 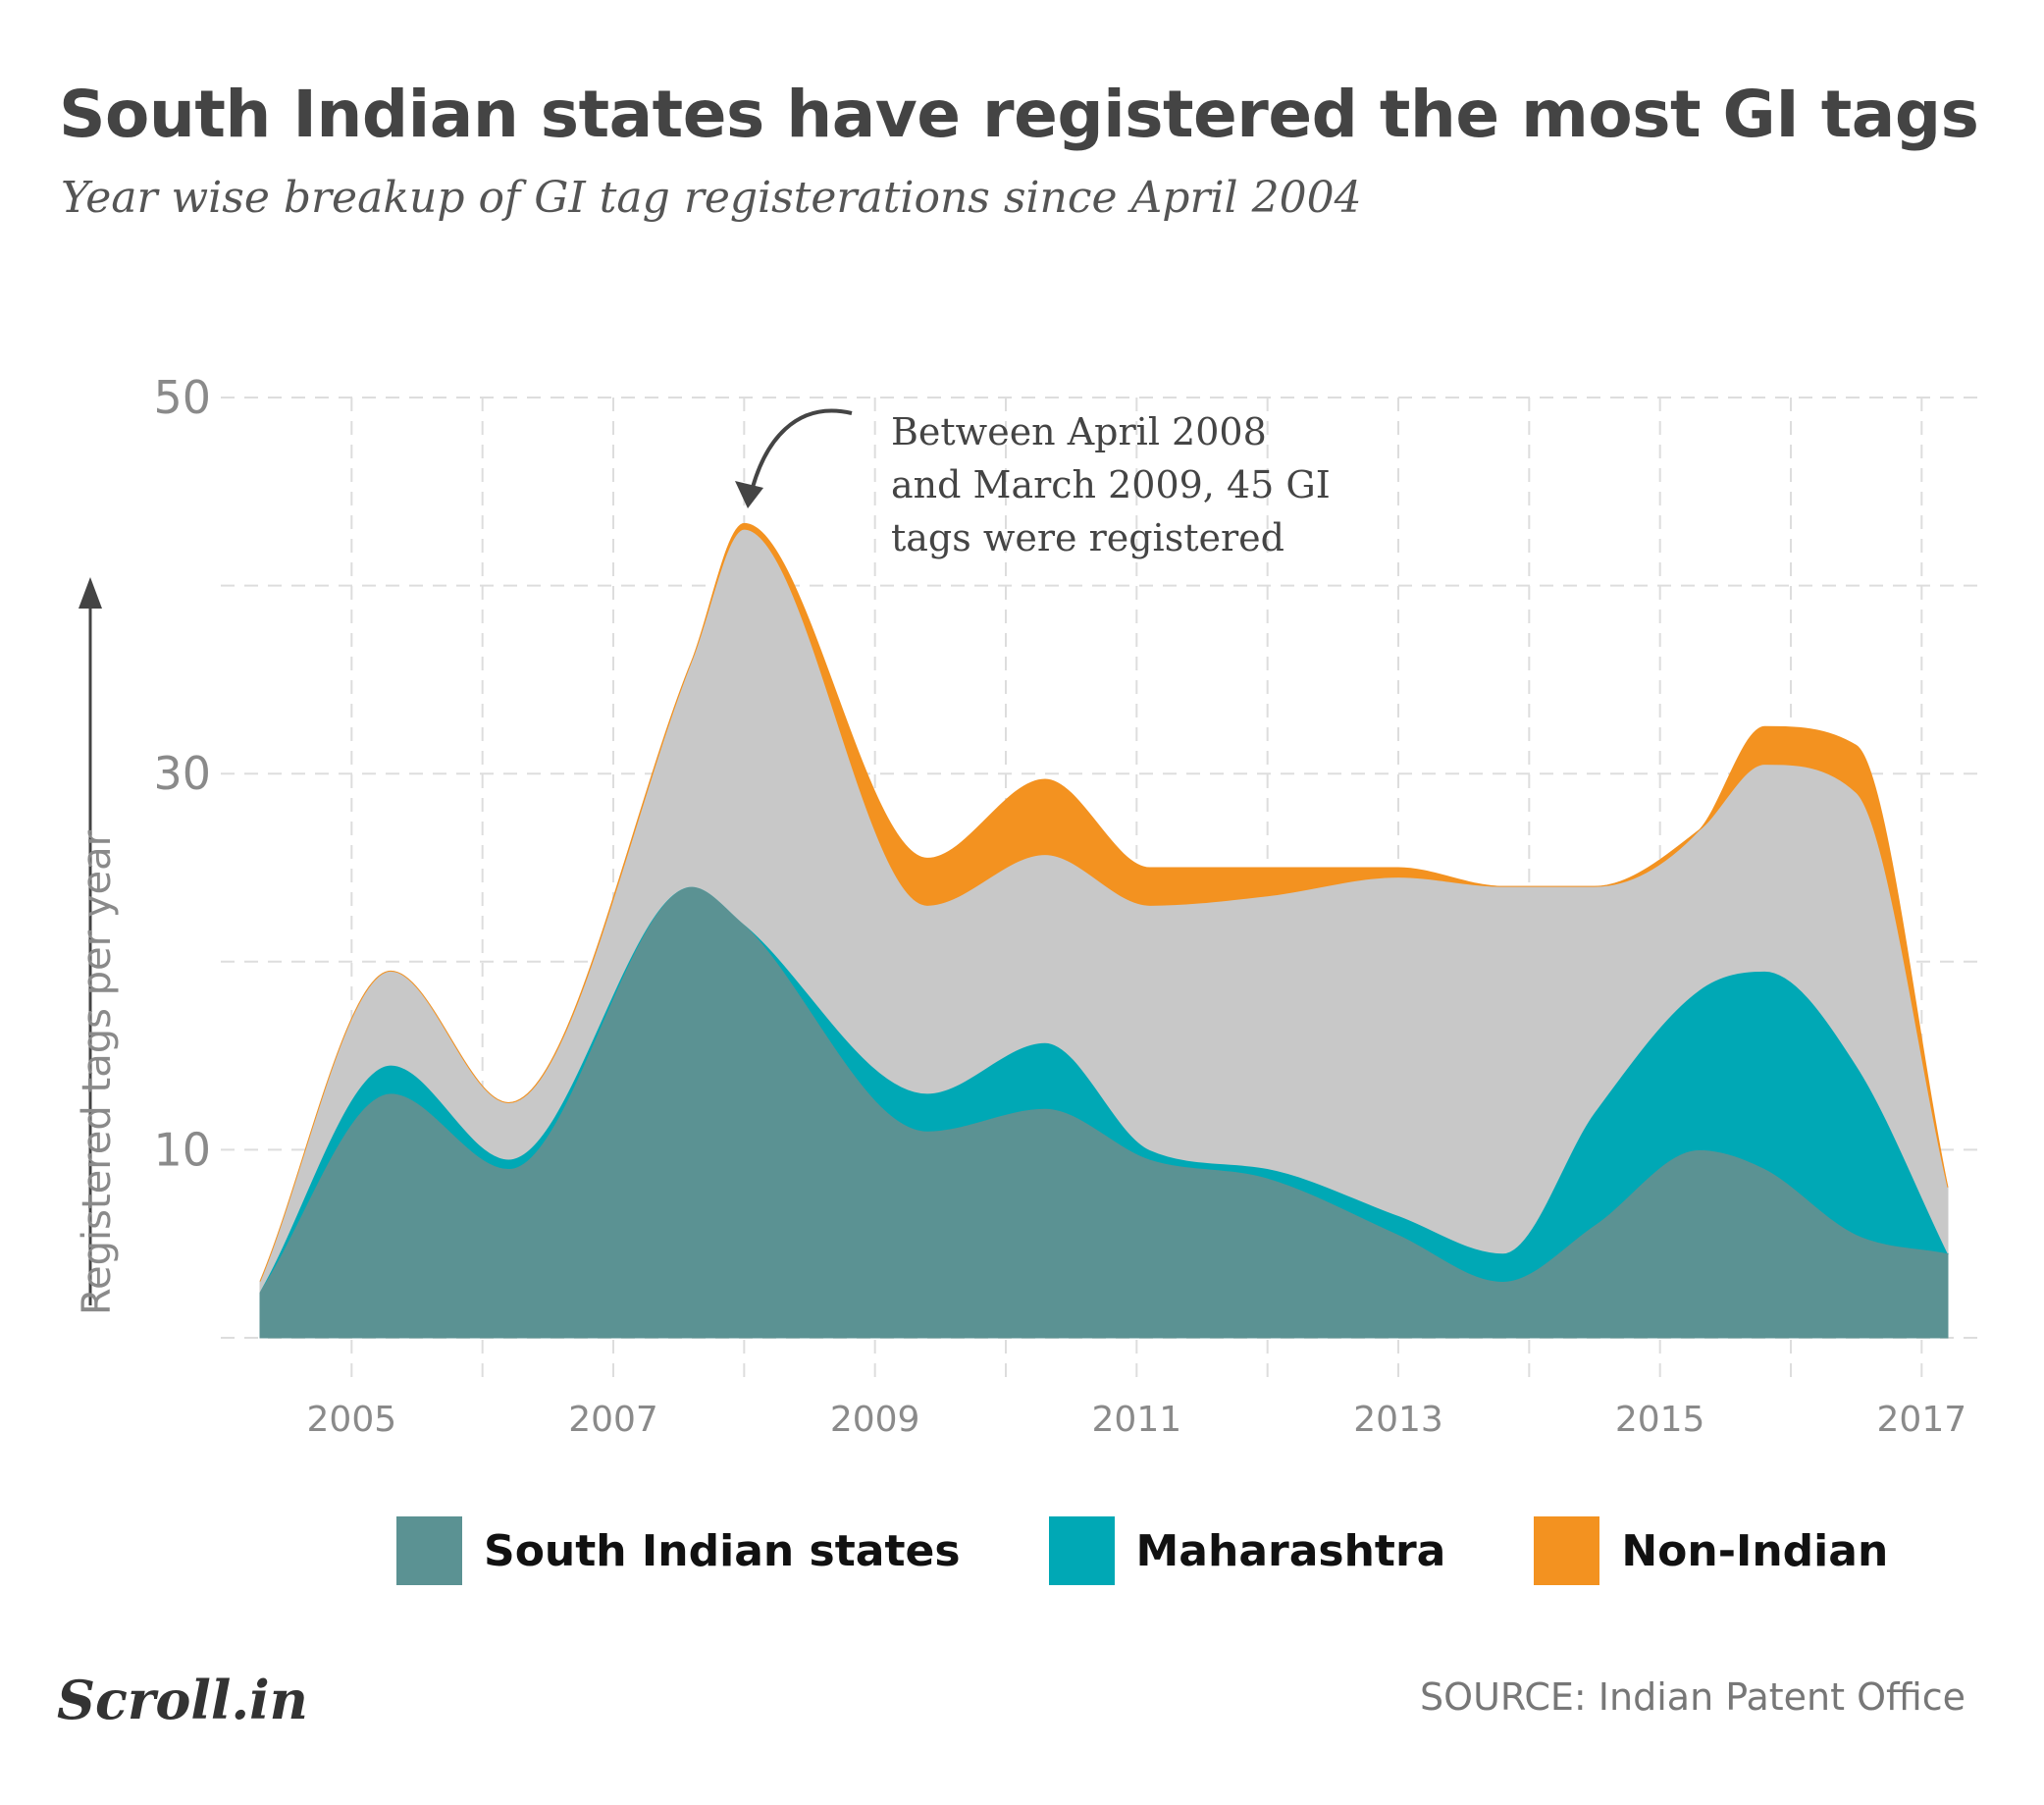 I want to click on annotation-line-1: Between April 2008, so click(x=1079, y=431).